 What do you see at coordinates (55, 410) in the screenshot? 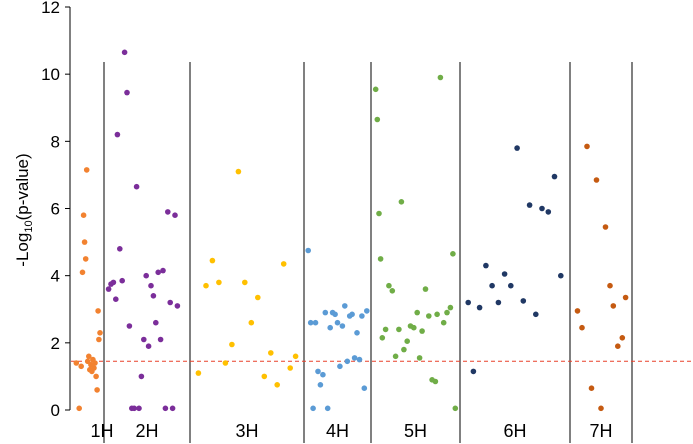
I see `y-tick-label: 0` at bounding box center [55, 410].